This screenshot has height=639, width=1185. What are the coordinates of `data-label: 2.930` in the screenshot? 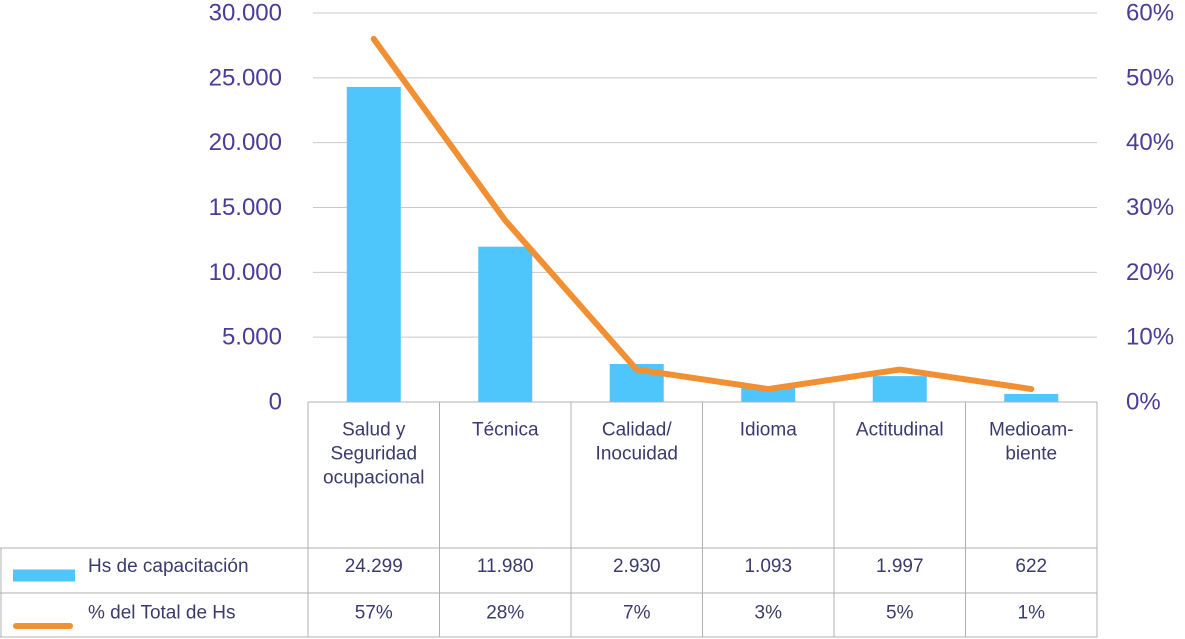 It's located at (637, 566).